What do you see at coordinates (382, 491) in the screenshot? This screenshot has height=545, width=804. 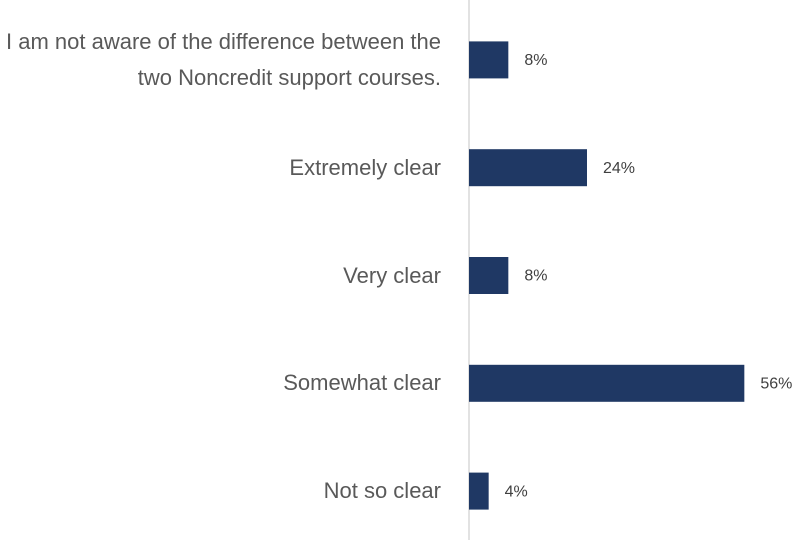 I see `category-label: Not so clear` at bounding box center [382, 491].